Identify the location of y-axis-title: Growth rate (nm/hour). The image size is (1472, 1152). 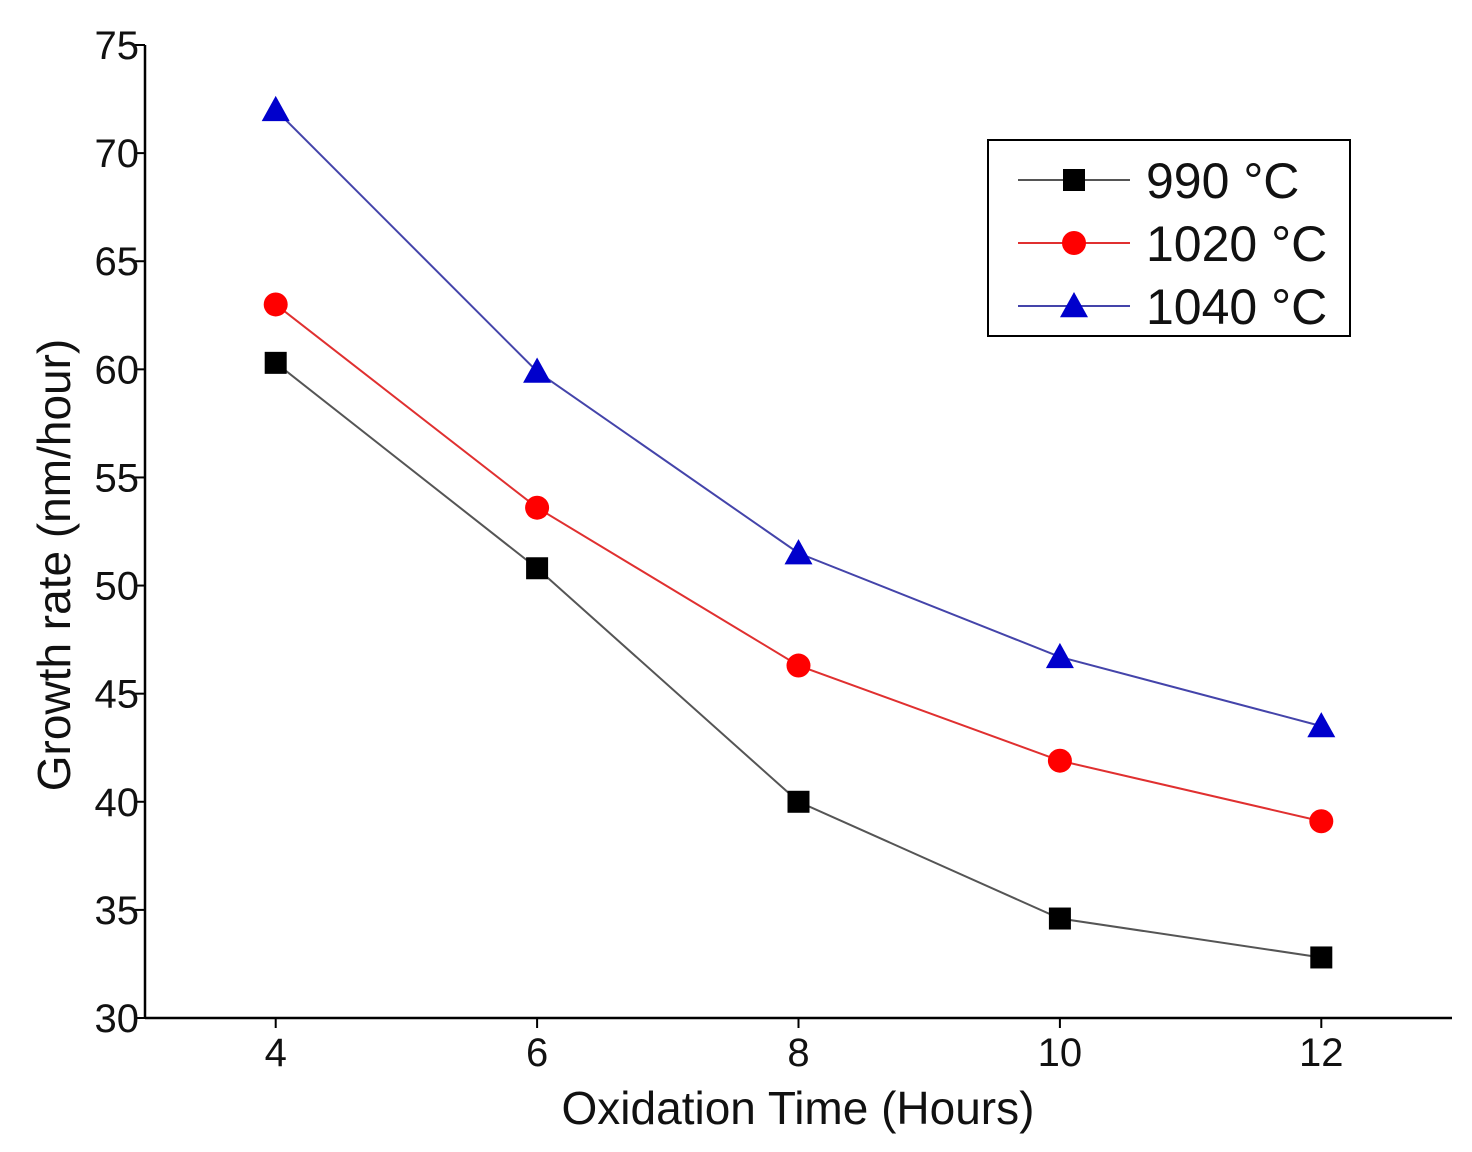
(54, 565).